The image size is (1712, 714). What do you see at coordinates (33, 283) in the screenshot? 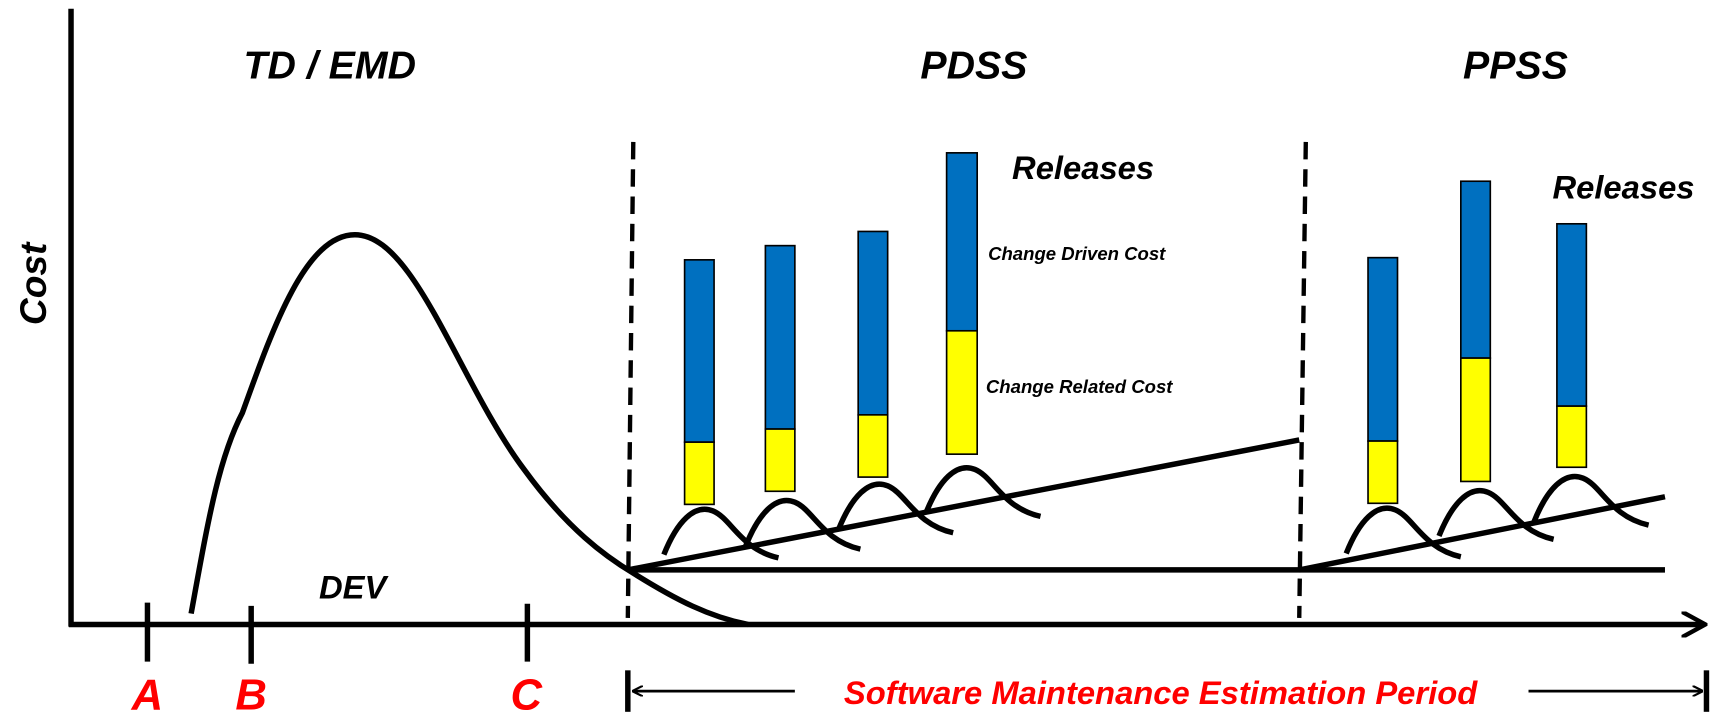
I see `axis-label: Cost` at bounding box center [33, 283].